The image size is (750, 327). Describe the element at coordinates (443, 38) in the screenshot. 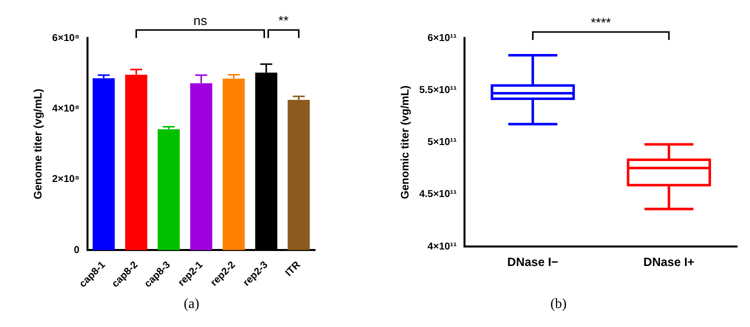

I see `y-tick-label: 6×10¹¹` at that location.